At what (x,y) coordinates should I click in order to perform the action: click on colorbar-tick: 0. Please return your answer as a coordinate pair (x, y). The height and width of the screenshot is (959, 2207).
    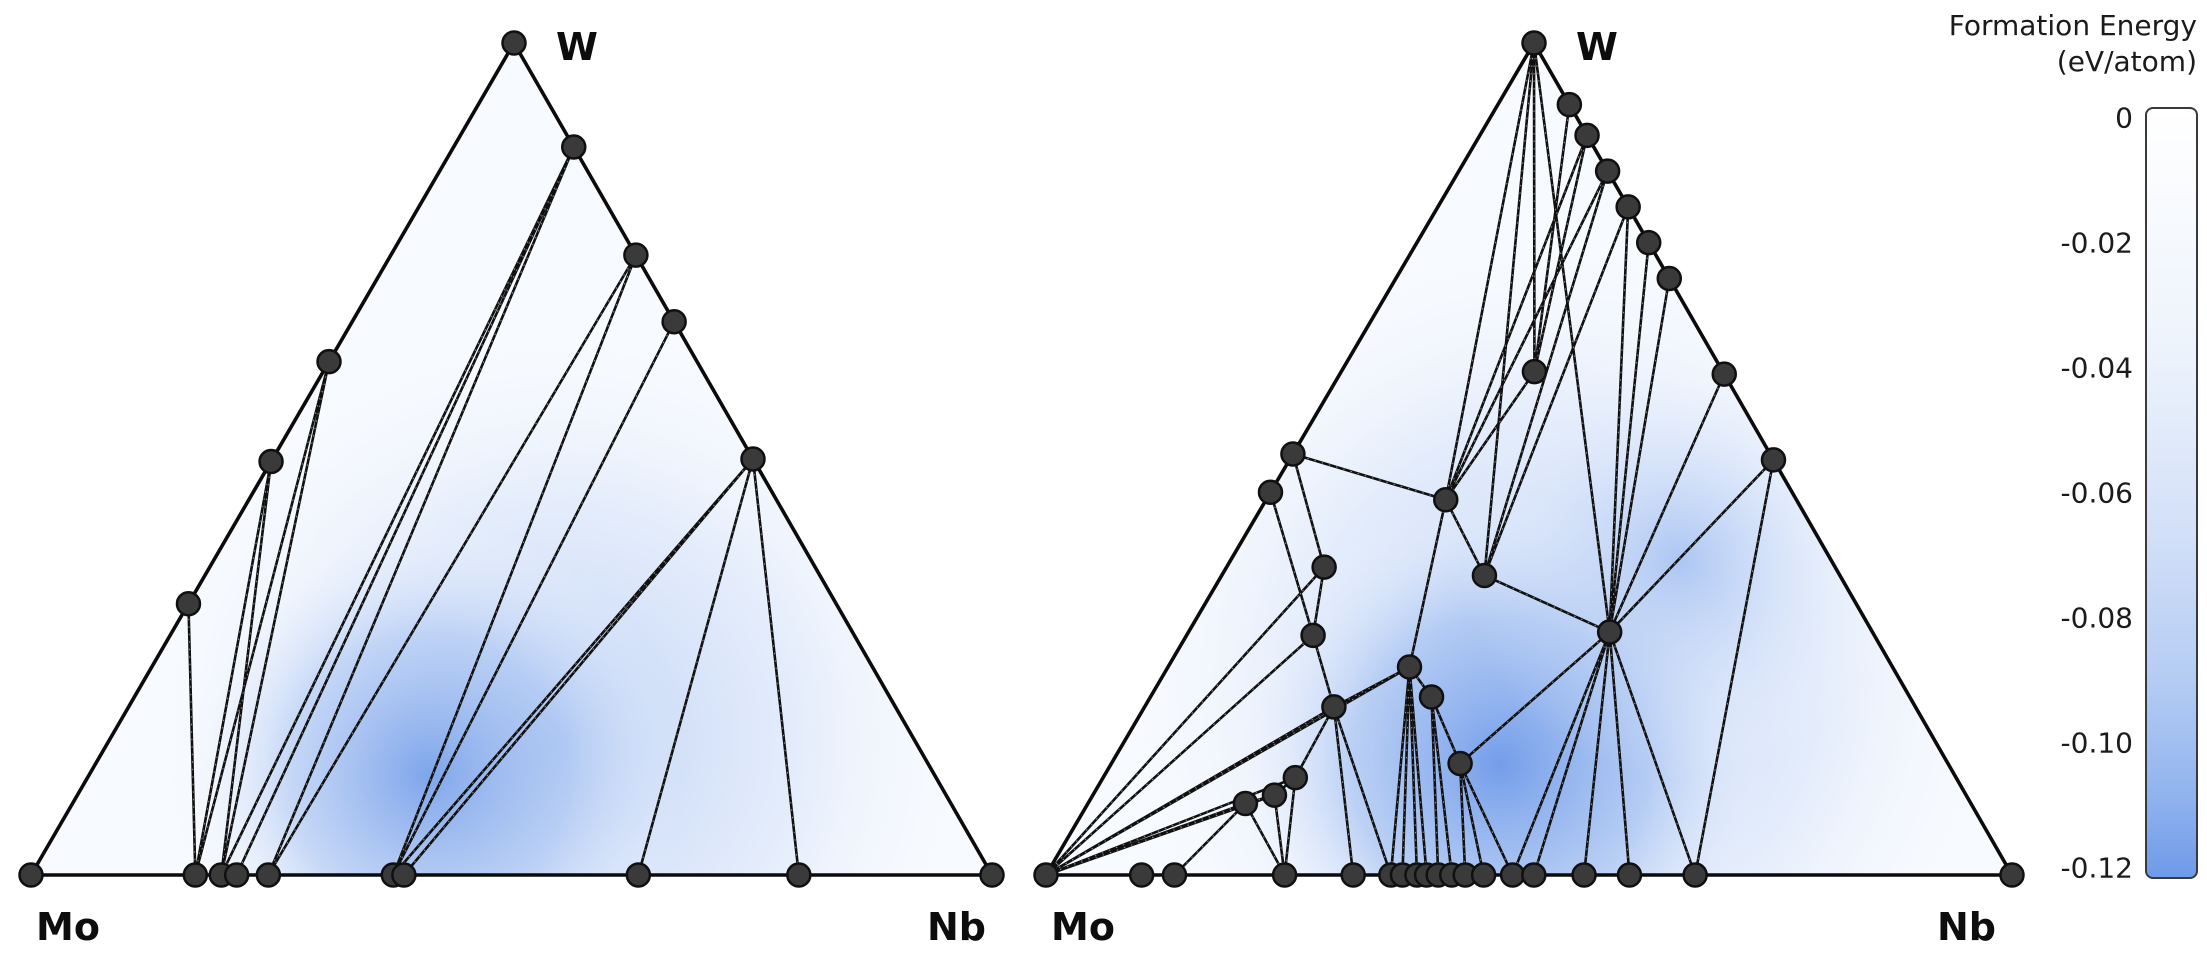
    Looking at the image, I should click on (2124, 118).